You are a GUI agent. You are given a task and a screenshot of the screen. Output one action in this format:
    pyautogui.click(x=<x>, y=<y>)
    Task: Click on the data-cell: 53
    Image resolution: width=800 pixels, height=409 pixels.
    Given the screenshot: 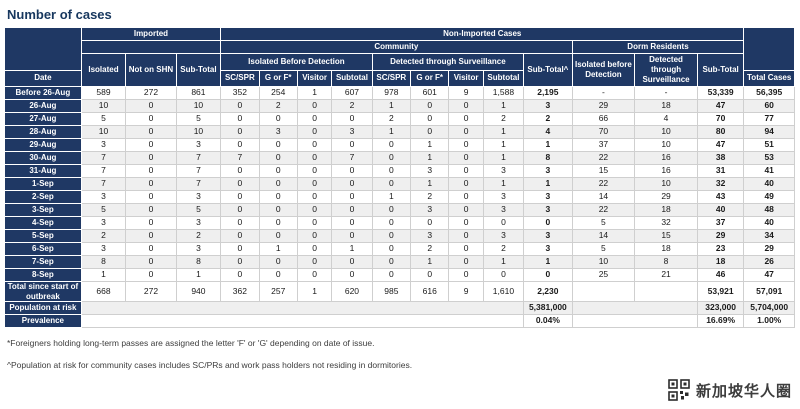 What is the action you would take?
    pyautogui.click(x=769, y=158)
    